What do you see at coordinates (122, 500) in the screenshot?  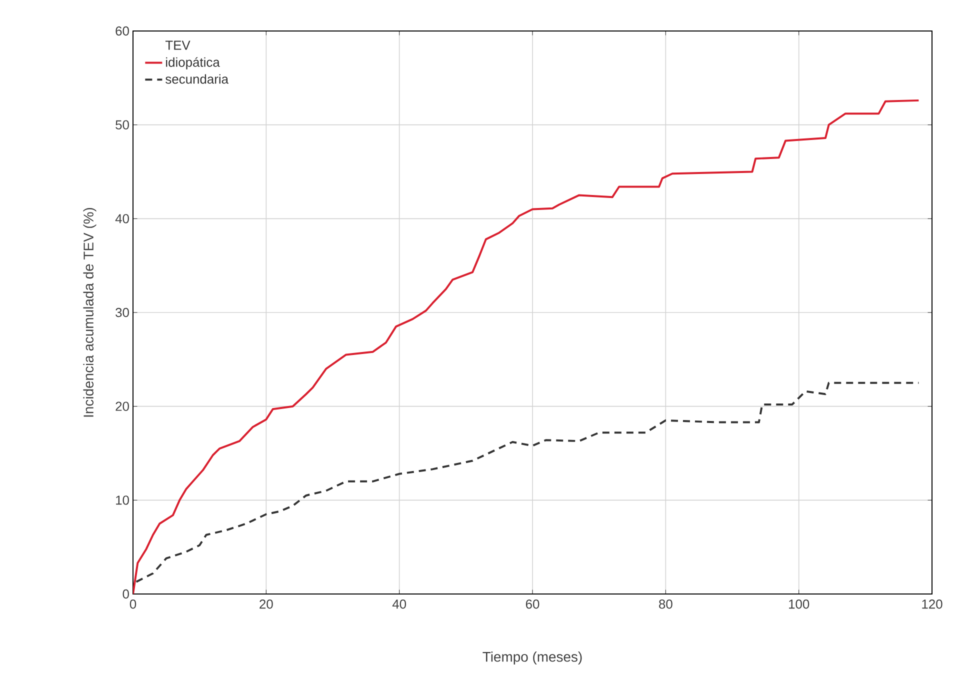 I see `y-tick-label: 10` at bounding box center [122, 500].